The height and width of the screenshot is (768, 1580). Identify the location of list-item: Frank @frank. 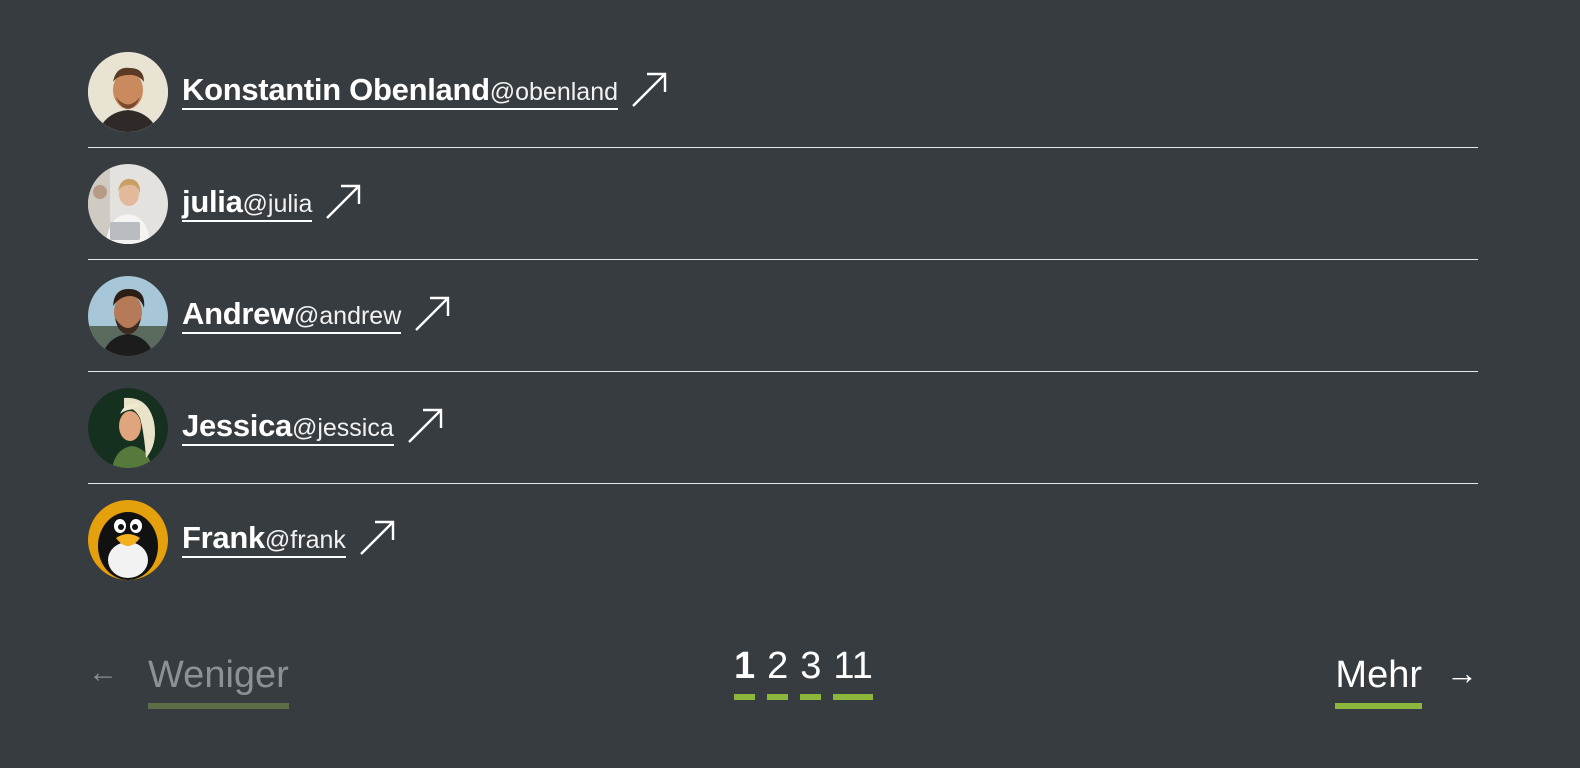
(783, 540).